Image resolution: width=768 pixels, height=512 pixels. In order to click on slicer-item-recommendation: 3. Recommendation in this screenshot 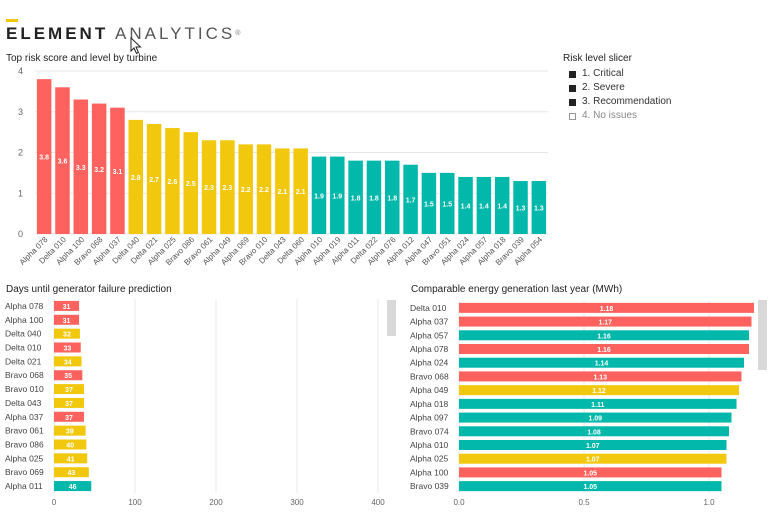, I will do `click(617, 102)`.